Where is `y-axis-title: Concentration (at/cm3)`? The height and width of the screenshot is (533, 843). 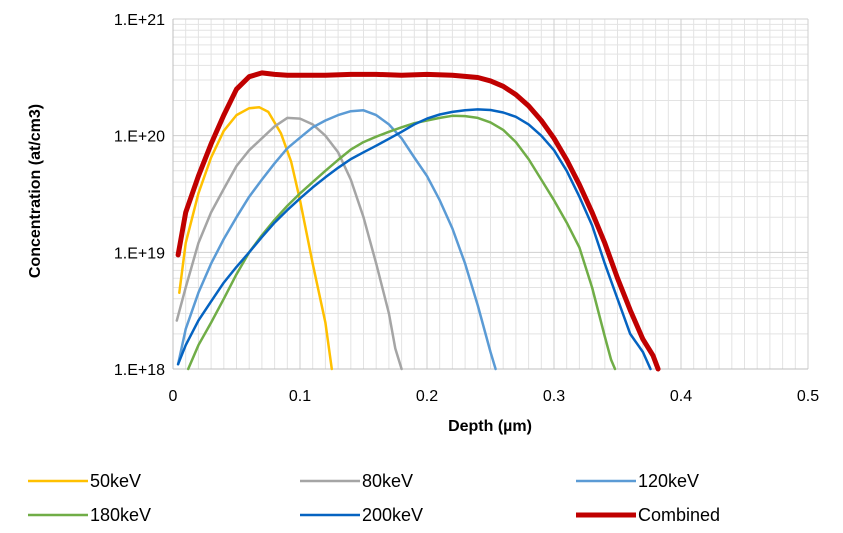
y-axis-title: Concentration (at/cm3) is located at coordinates (35, 191).